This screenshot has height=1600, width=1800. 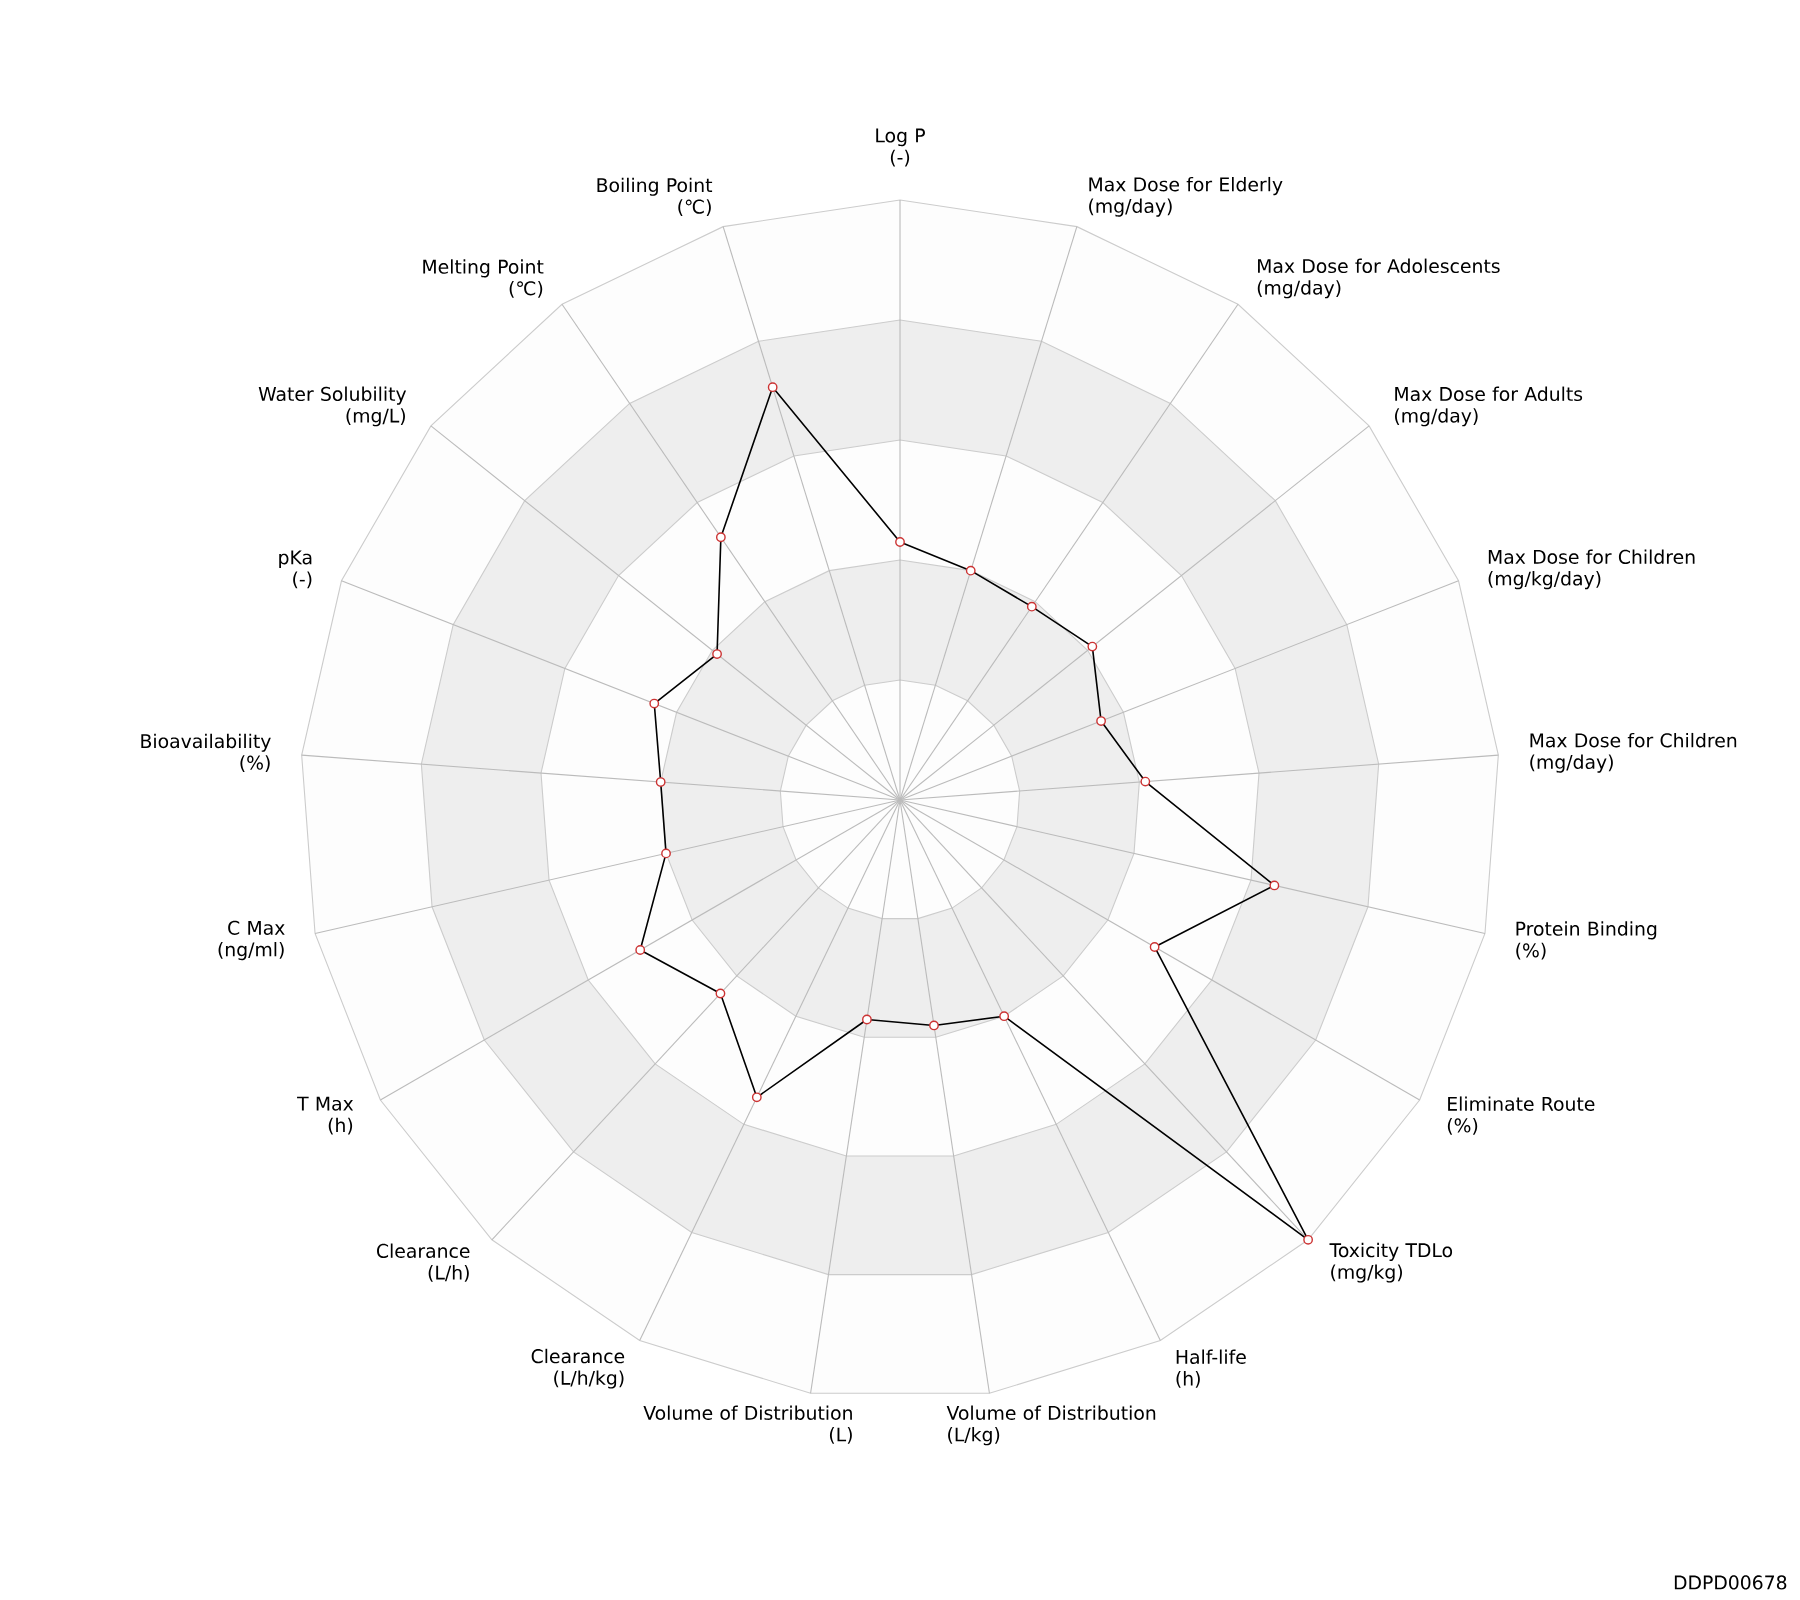 What do you see at coordinates (1586, 940) in the screenshot?
I see `spoke-label: Protein Binding (%)` at bounding box center [1586, 940].